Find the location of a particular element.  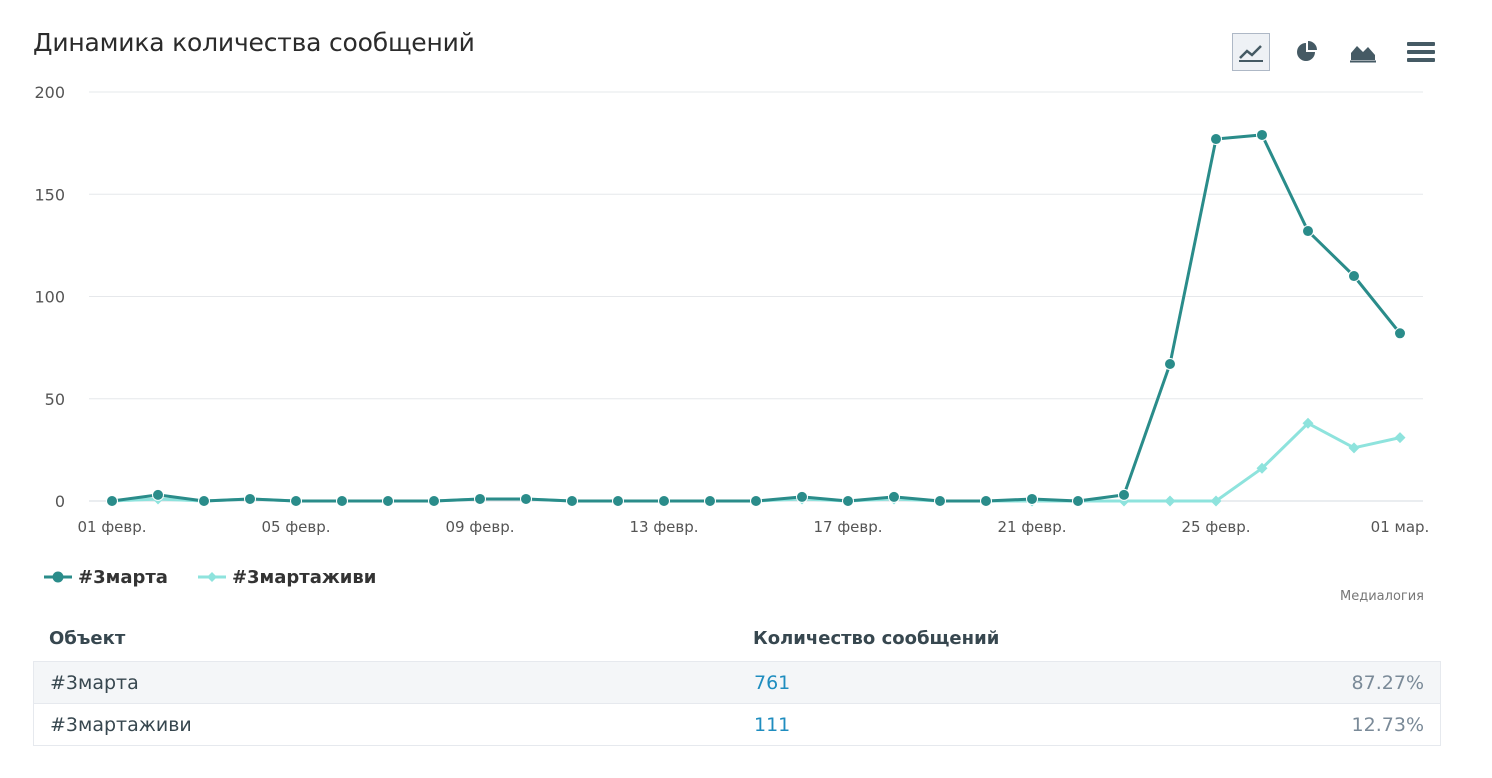

area-chart-button is located at coordinates (1363, 52).